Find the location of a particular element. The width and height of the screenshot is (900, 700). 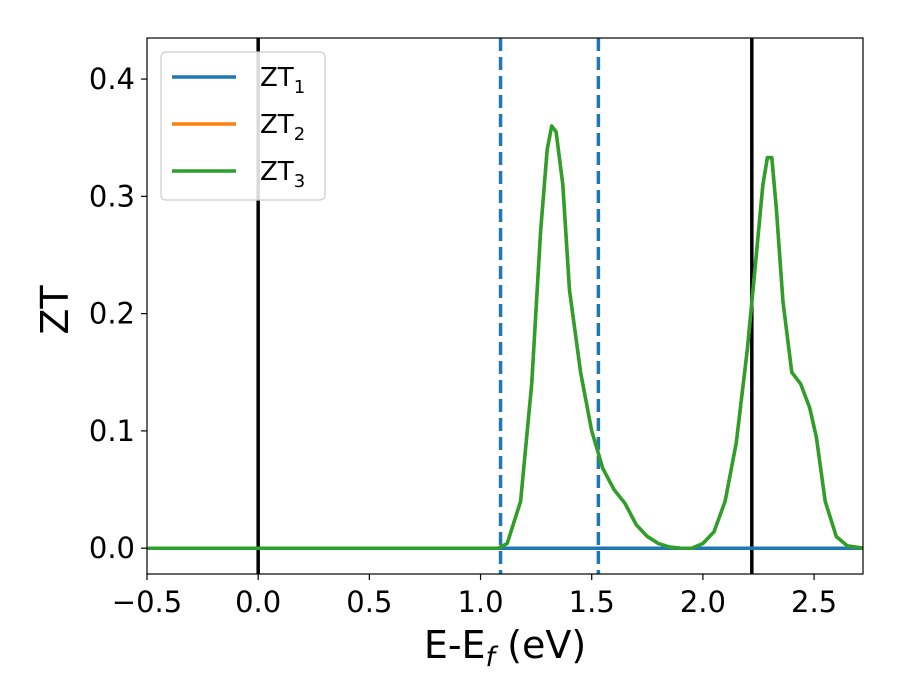

x-tick-label: 0.0 is located at coordinates (258, 602).